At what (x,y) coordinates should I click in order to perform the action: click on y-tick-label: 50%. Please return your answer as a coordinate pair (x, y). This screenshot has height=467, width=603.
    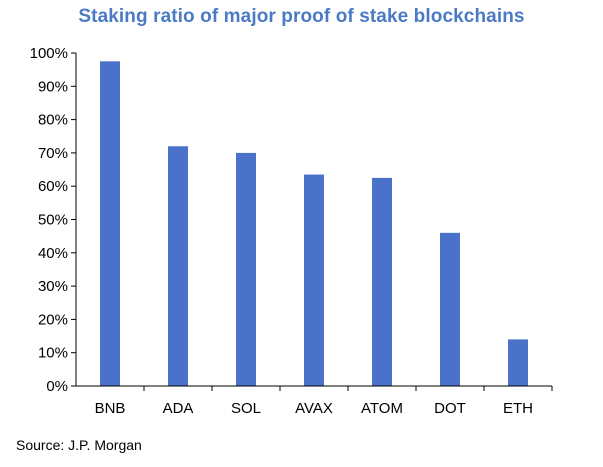
    Looking at the image, I should click on (53, 220).